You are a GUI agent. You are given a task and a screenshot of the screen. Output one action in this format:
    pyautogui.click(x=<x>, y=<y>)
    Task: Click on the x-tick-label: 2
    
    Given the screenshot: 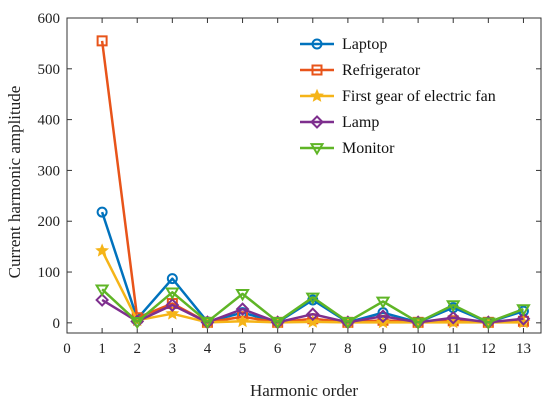 What is the action you would take?
    pyautogui.click(x=137, y=349)
    